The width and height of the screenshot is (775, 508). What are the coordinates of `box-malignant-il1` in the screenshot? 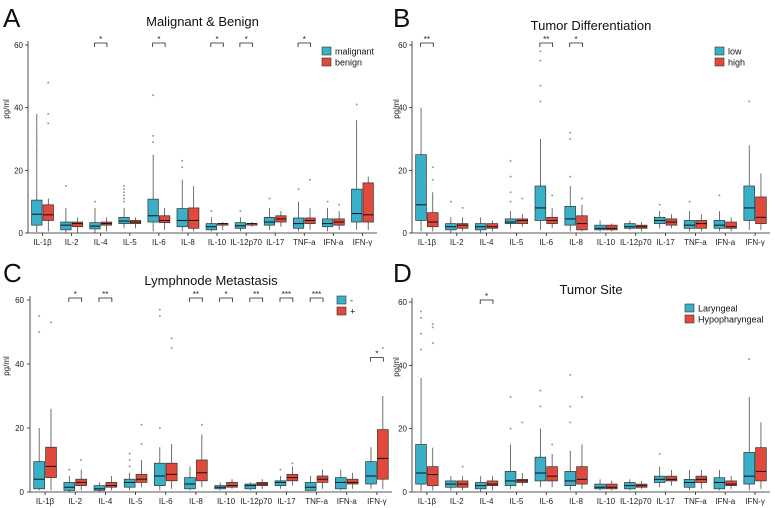 It's located at (37, 173).